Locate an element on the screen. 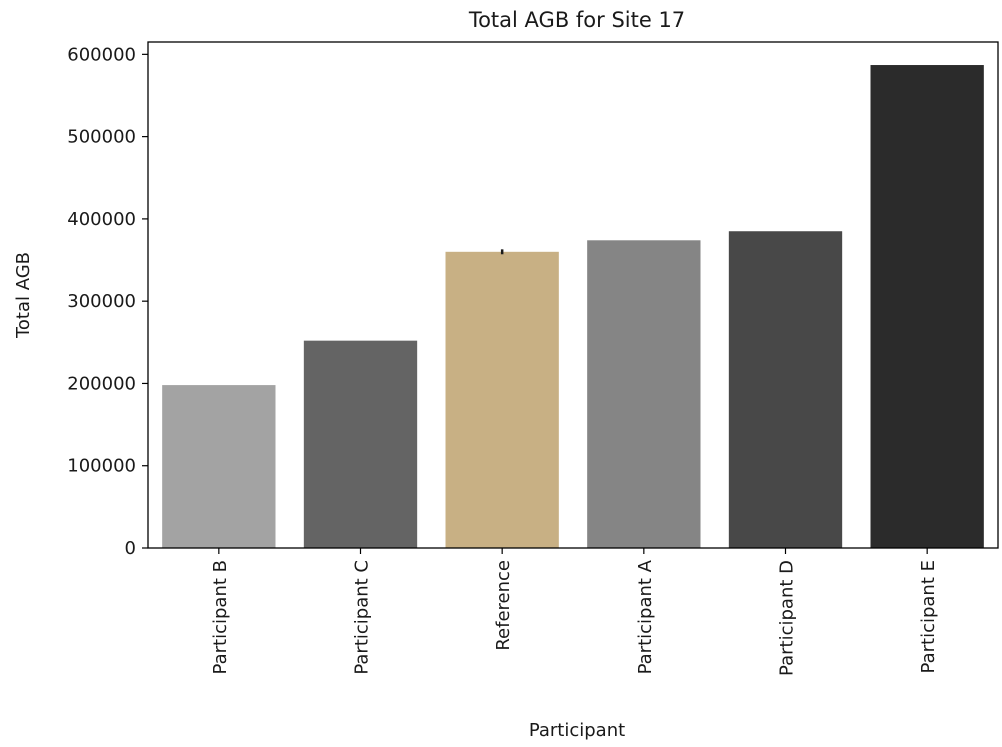 The width and height of the screenshot is (1002, 747). bar-participant-c is located at coordinates (360, 444).